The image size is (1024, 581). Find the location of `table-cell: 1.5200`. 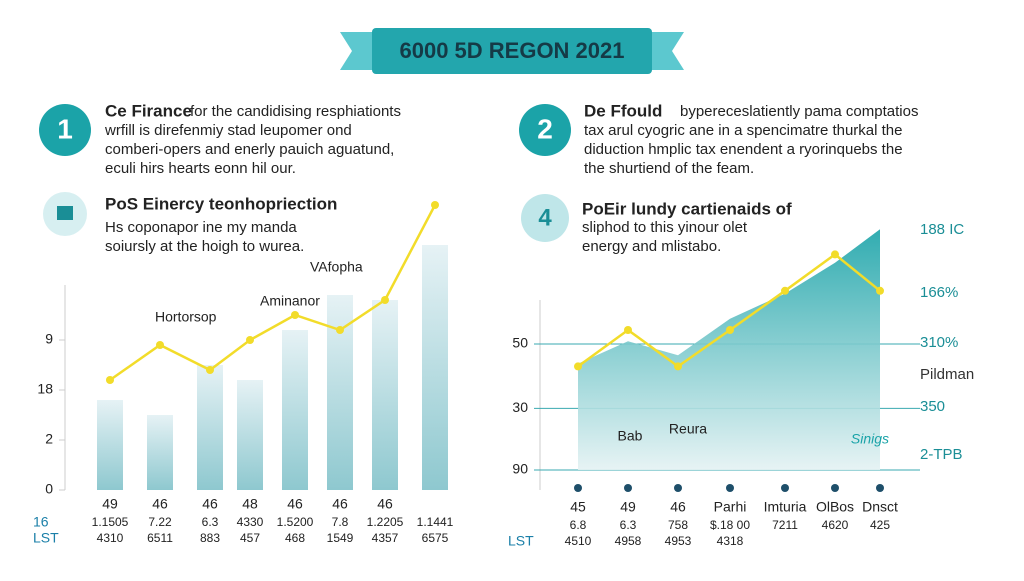

table-cell: 1.5200 is located at coordinates (295, 522).